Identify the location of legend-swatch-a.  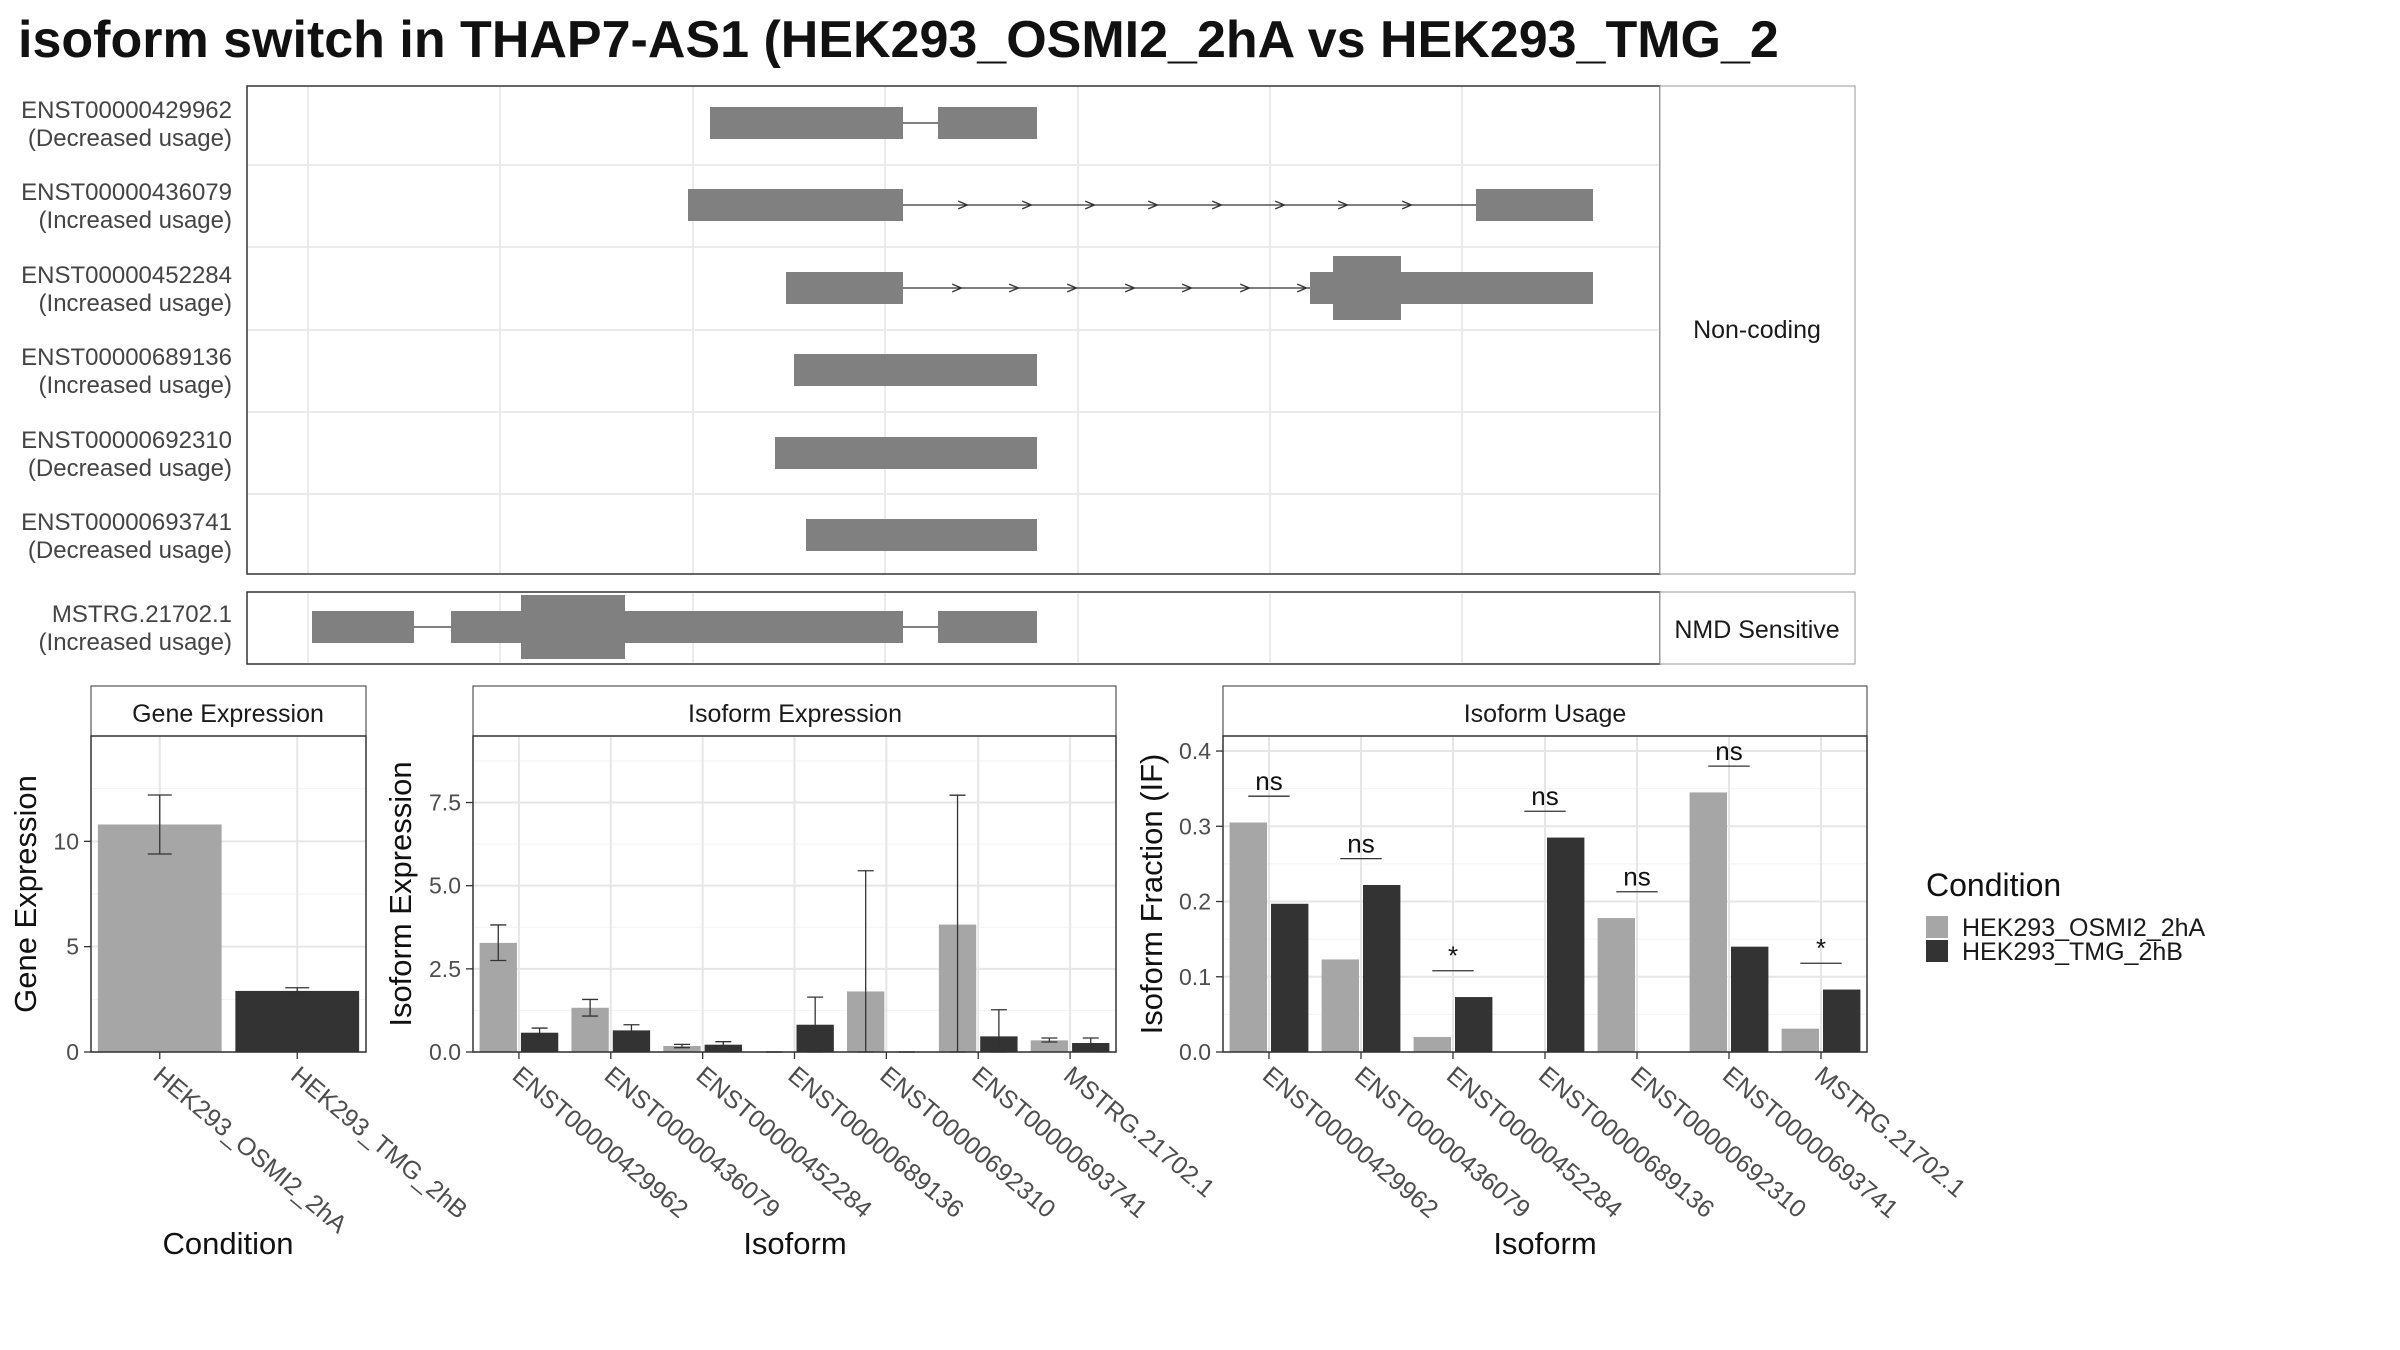
(1937, 927).